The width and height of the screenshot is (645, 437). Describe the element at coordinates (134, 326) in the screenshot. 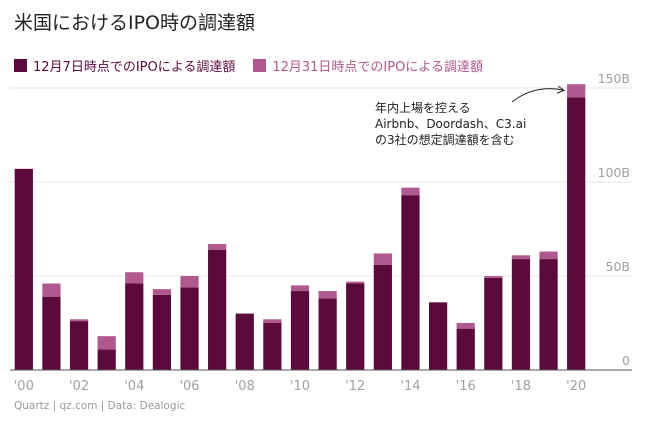

I see `bar-series1-2004` at that location.